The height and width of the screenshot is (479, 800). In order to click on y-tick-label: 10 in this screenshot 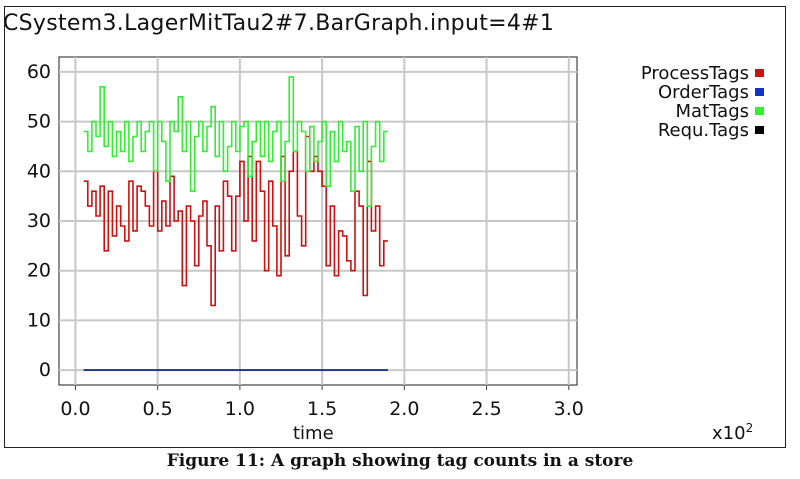, I will do `click(39, 320)`.